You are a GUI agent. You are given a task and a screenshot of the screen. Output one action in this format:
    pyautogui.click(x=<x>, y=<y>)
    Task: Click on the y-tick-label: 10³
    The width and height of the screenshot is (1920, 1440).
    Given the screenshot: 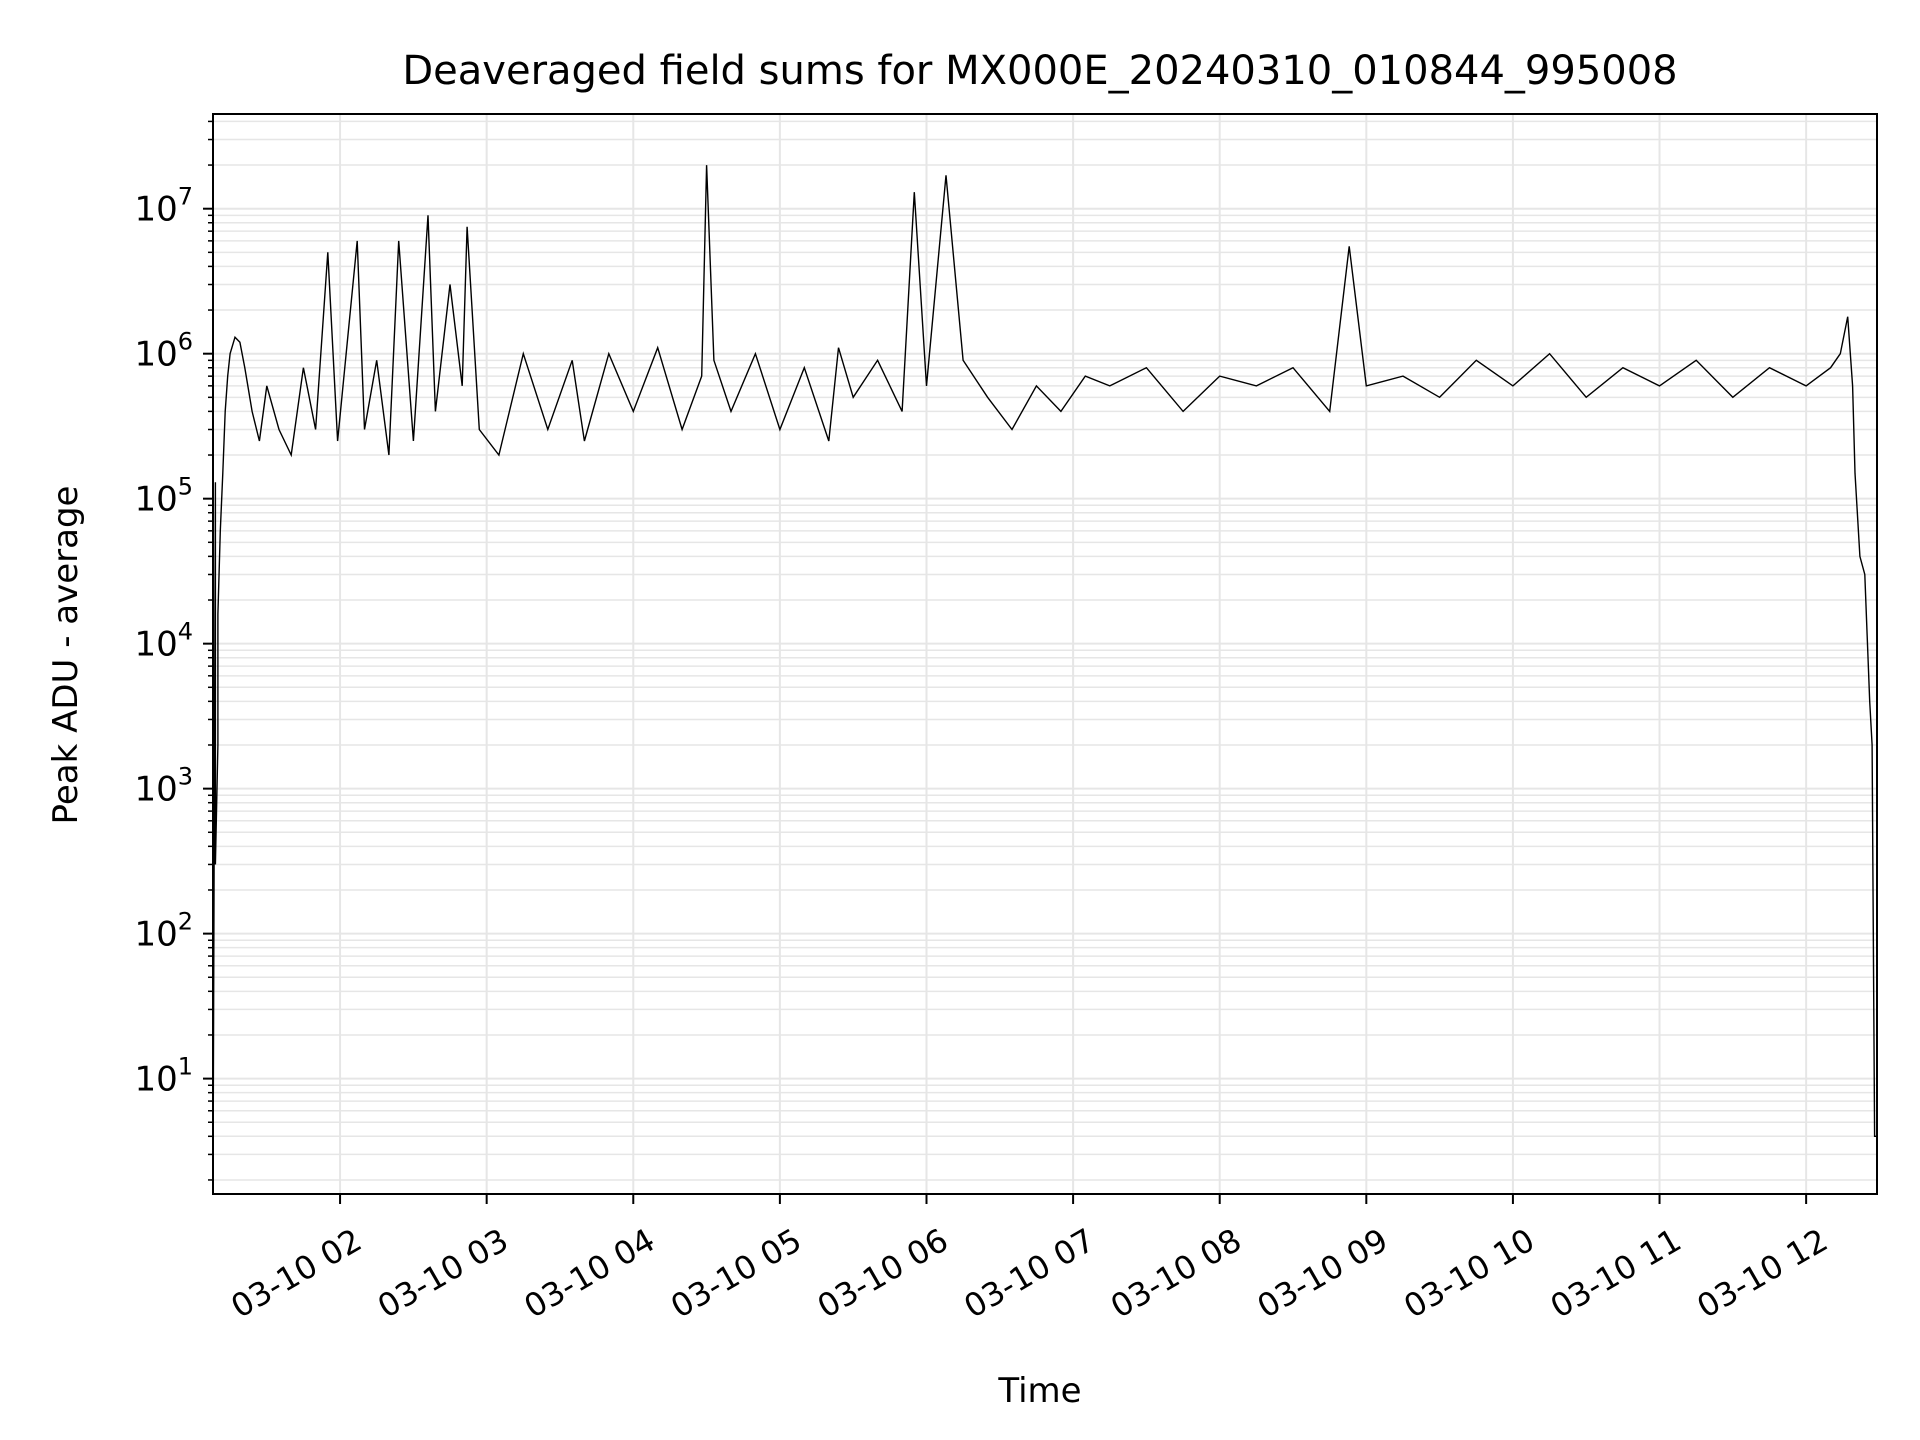 What is the action you would take?
    pyautogui.click(x=163, y=786)
    